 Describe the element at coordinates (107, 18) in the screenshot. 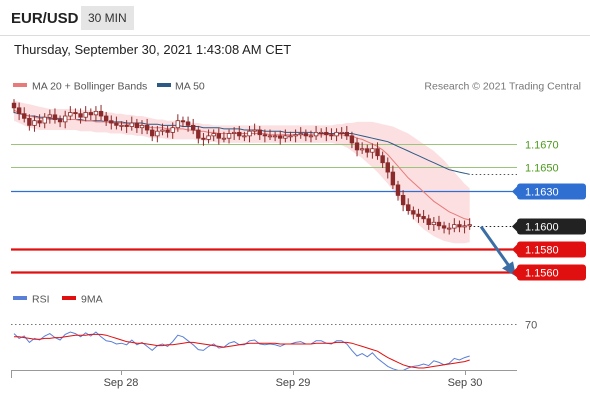

I see `timeframe-button: 30 MIN` at that location.